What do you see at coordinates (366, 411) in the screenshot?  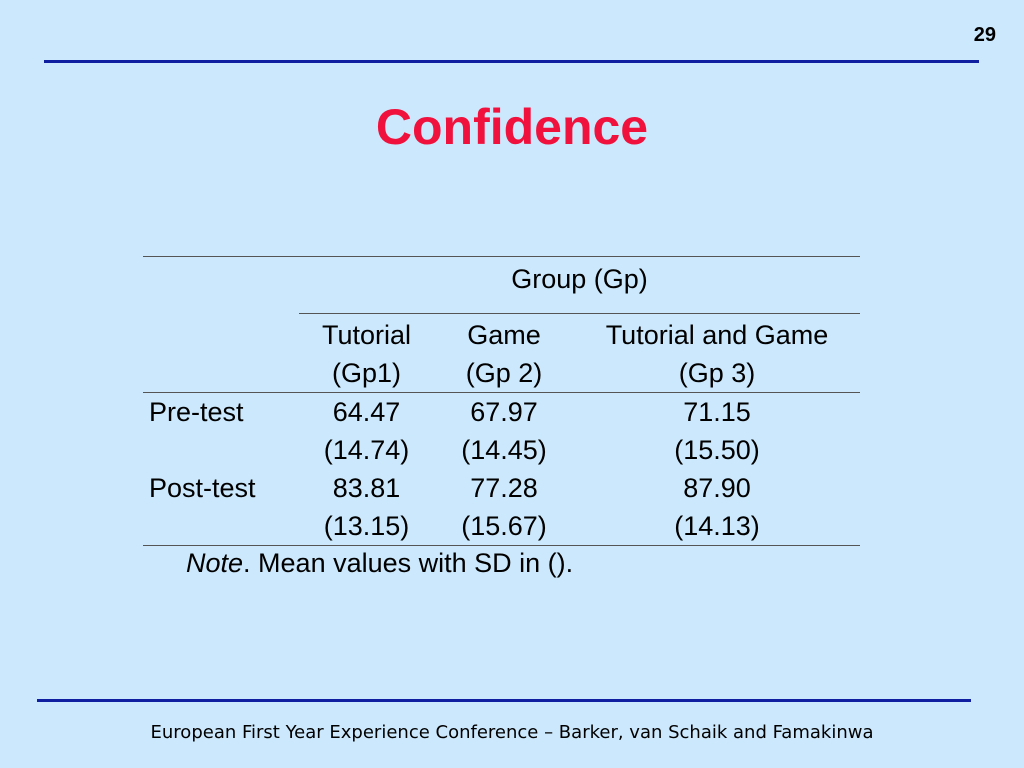 I see `cell-mean: 64.47` at bounding box center [366, 411].